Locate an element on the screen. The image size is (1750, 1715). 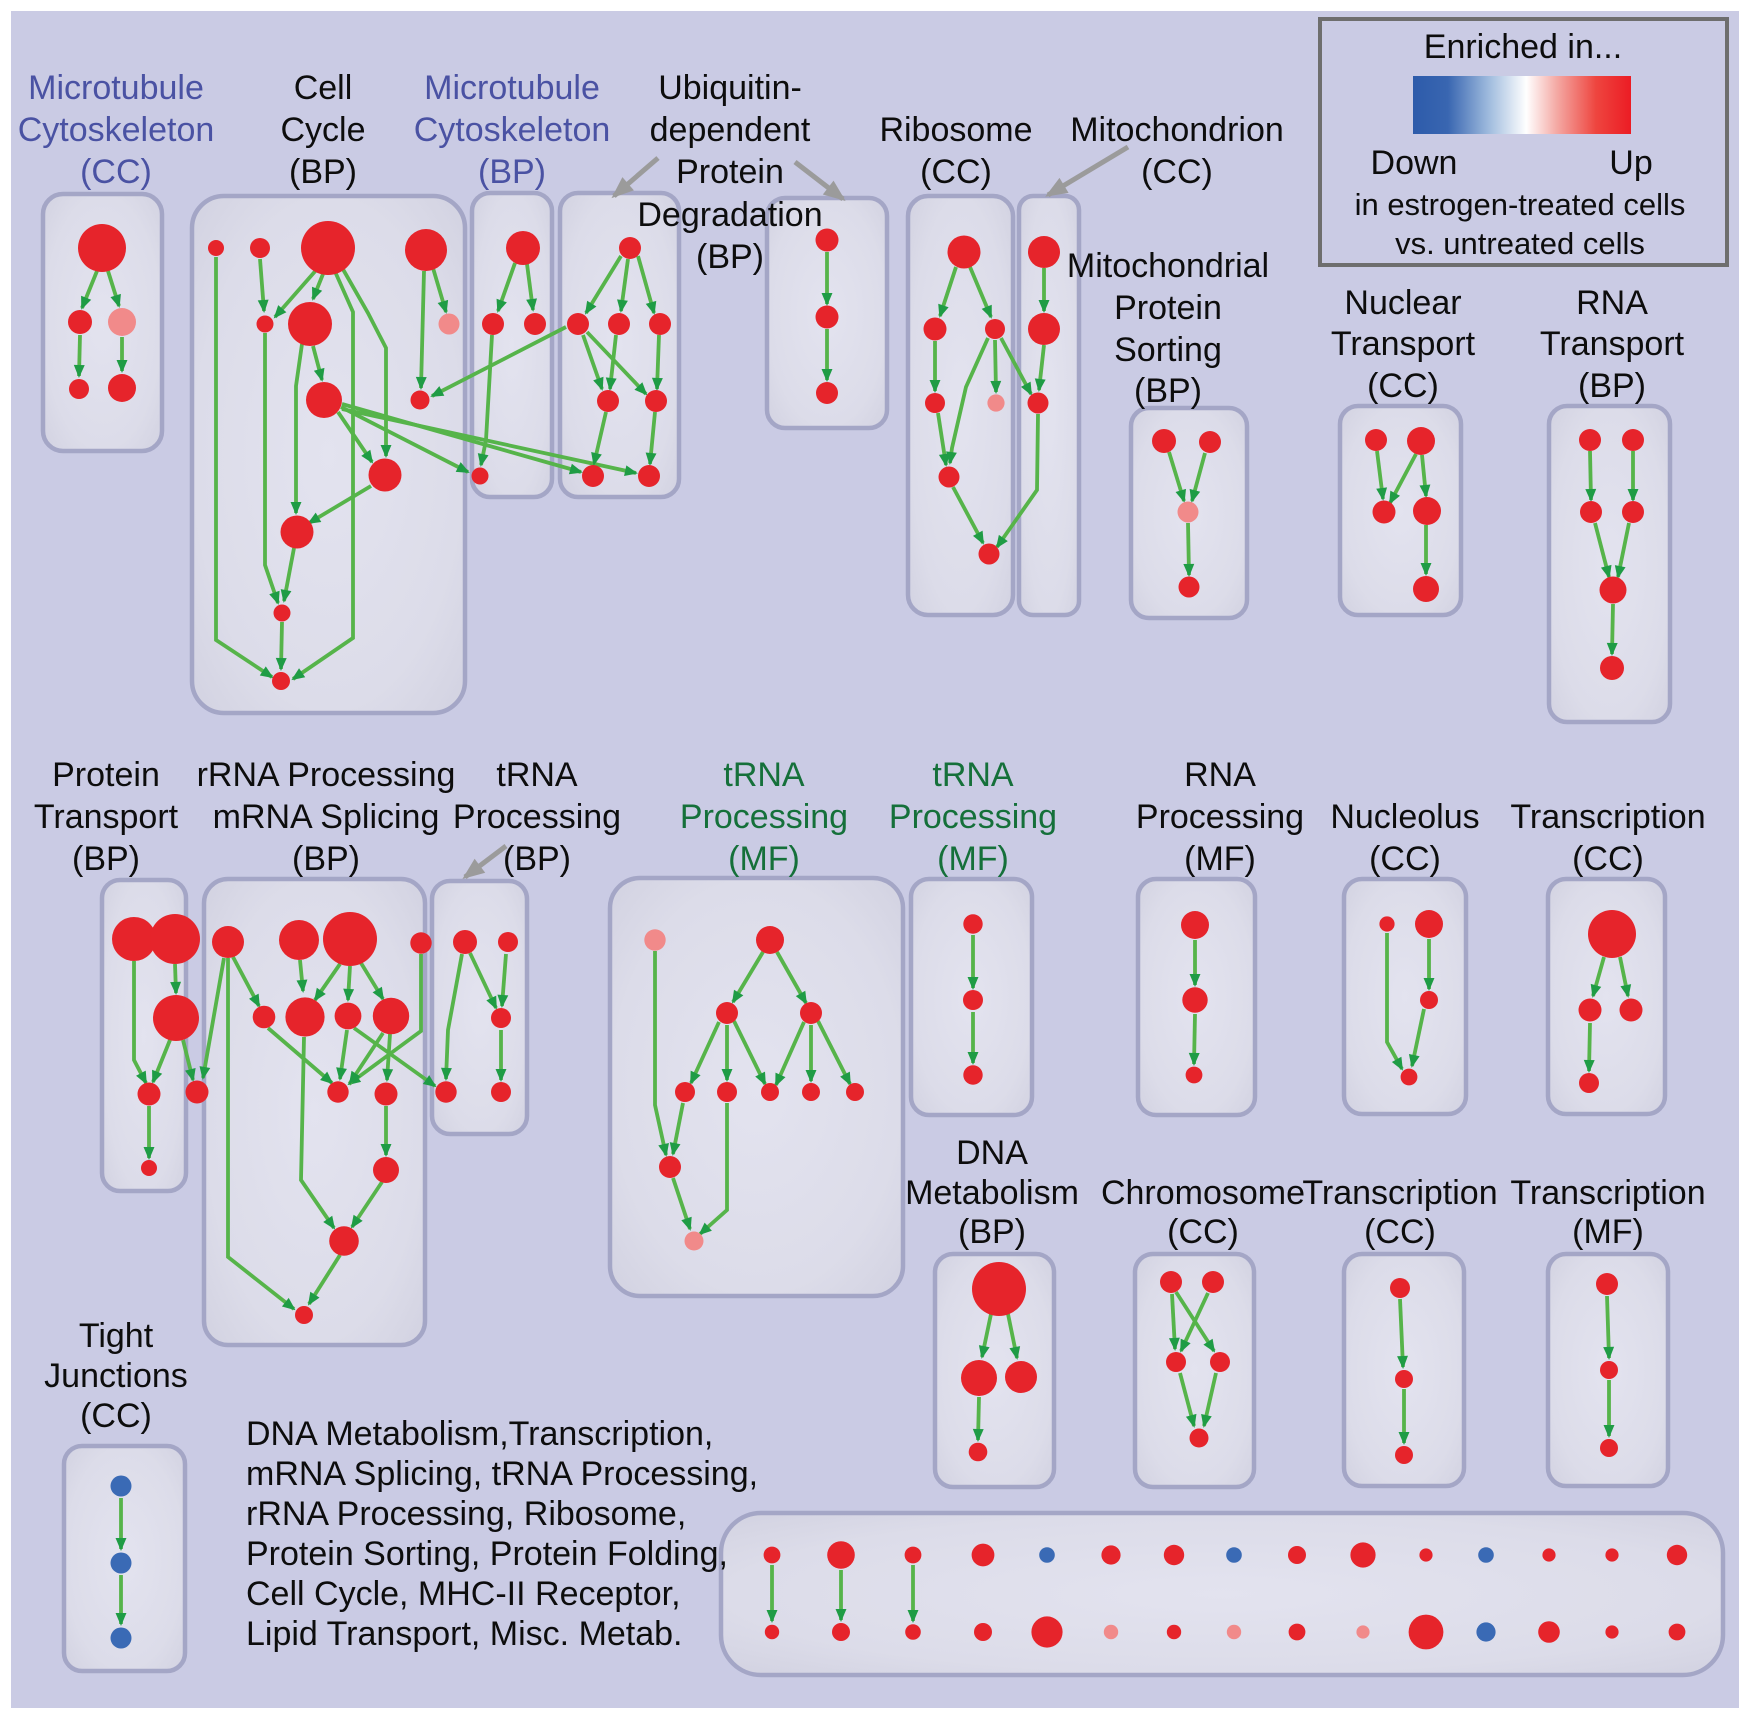
svg-text: Nucleolus is located at coordinates (1404, 817).